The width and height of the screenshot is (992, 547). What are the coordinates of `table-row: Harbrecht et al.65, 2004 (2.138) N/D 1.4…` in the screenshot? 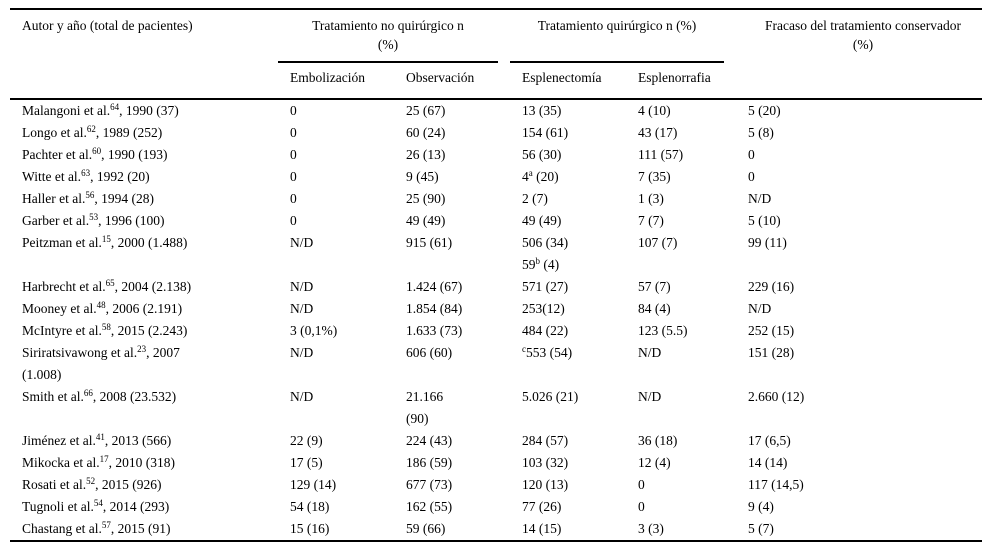 It's located at (496, 287).